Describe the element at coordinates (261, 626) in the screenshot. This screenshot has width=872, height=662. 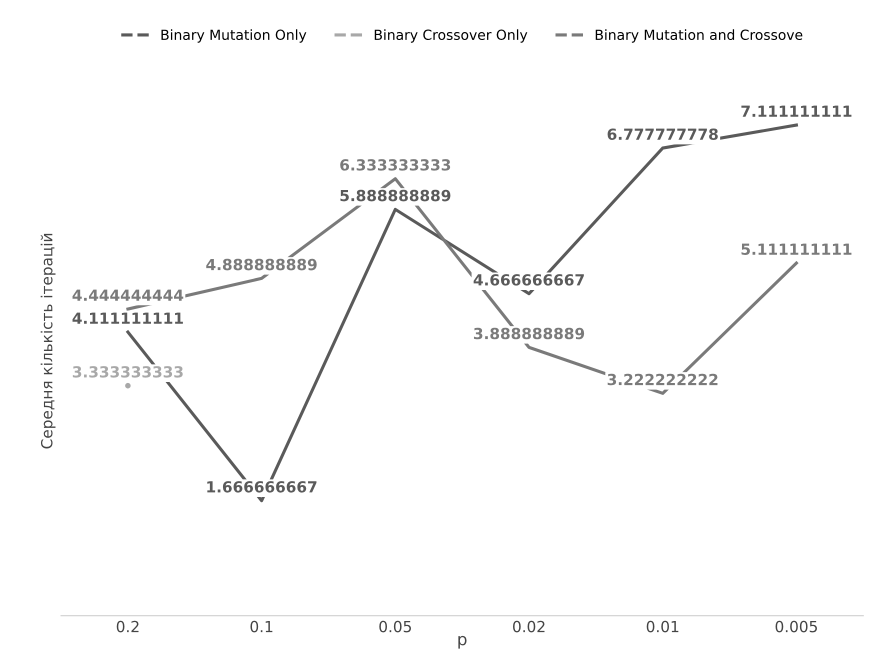
I see `x-tick-label: 0.1` at that location.